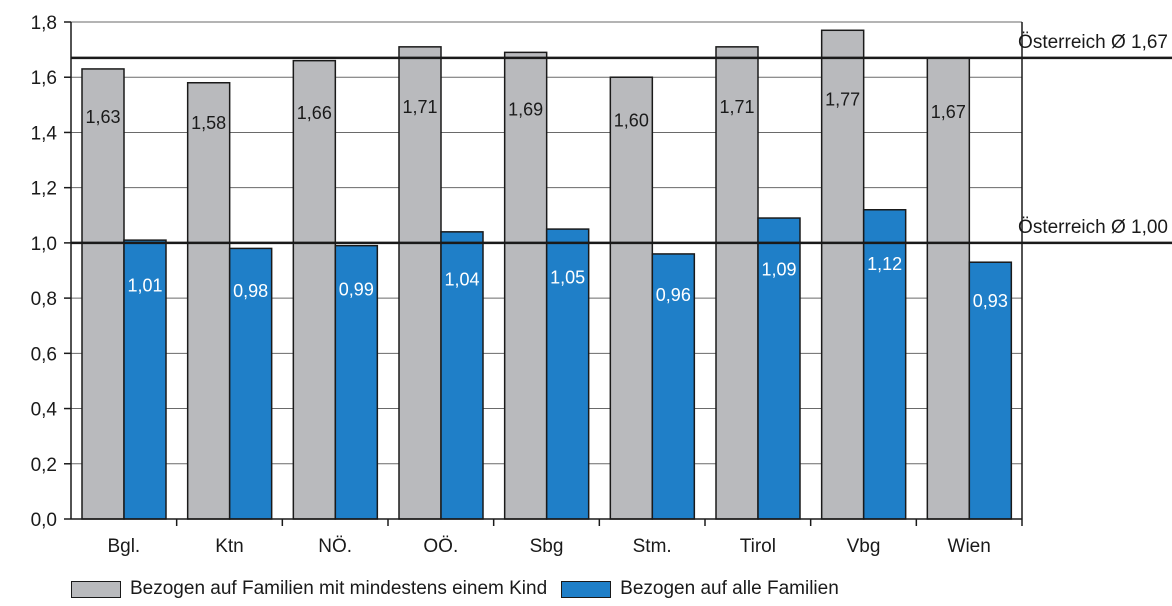  What do you see at coordinates (778, 270) in the screenshot?
I see `data-label: 1,09` at bounding box center [778, 270].